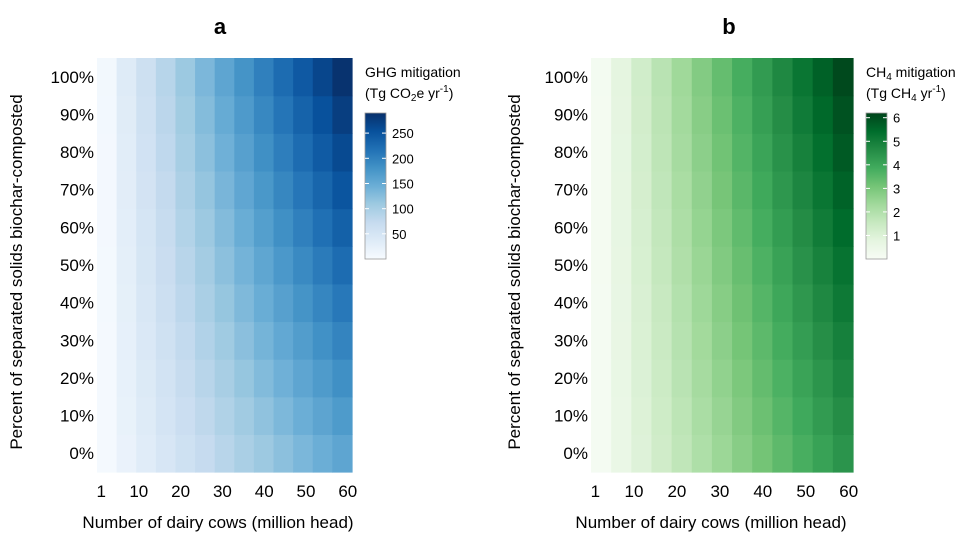 The image size is (974, 533). I want to click on y-tick-label: 20%, so click(77, 378).